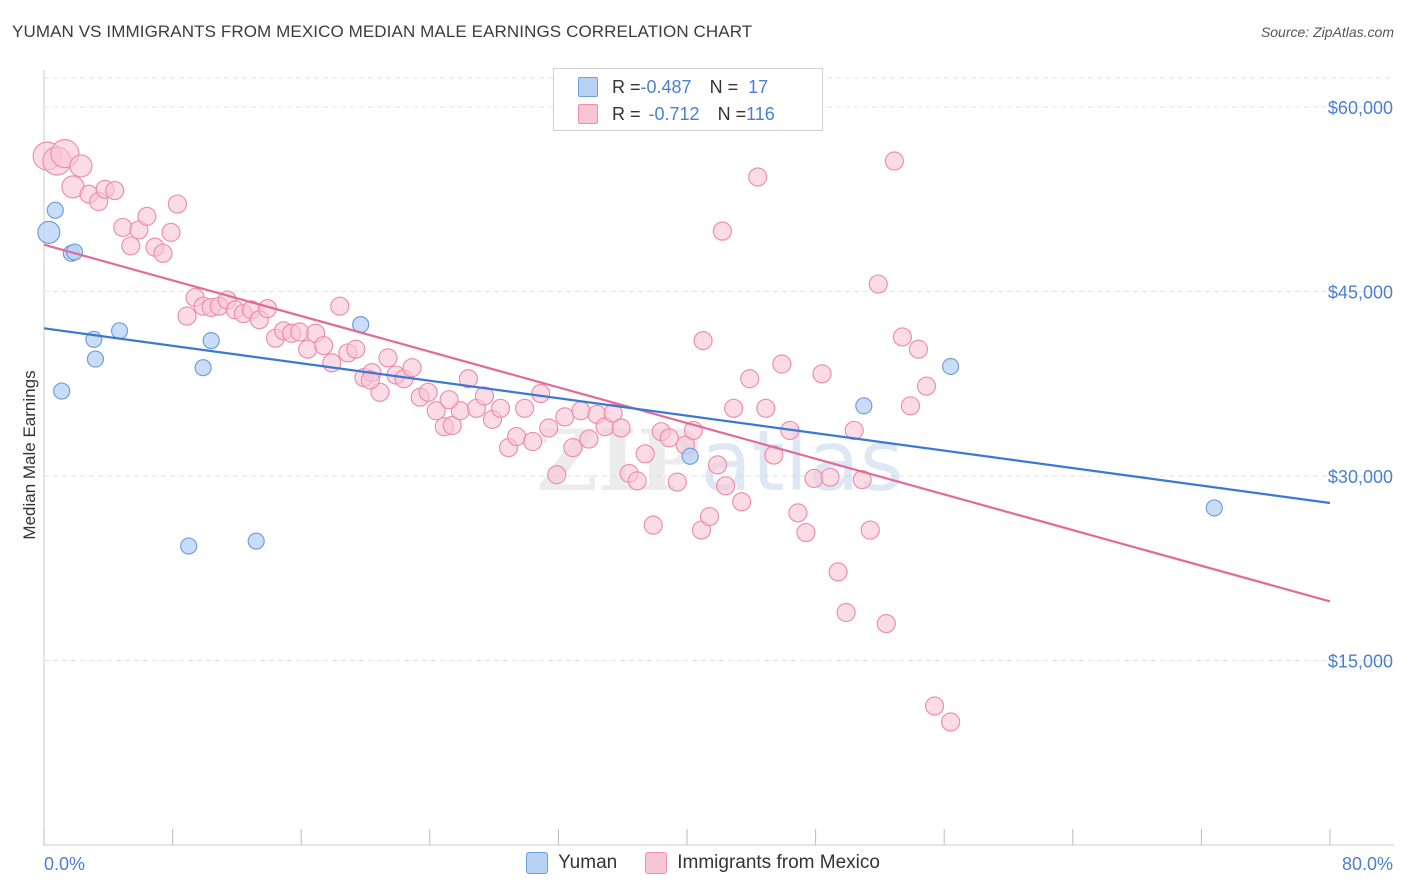  What do you see at coordinates (29, 454) in the screenshot?
I see `y-axis-label: Median Male Earnings` at bounding box center [29, 454].